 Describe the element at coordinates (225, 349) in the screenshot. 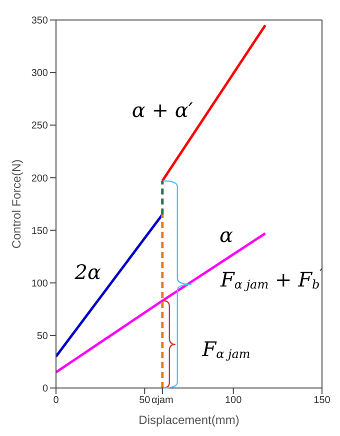

I see `annotation: F$_{α jam}$` at that location.